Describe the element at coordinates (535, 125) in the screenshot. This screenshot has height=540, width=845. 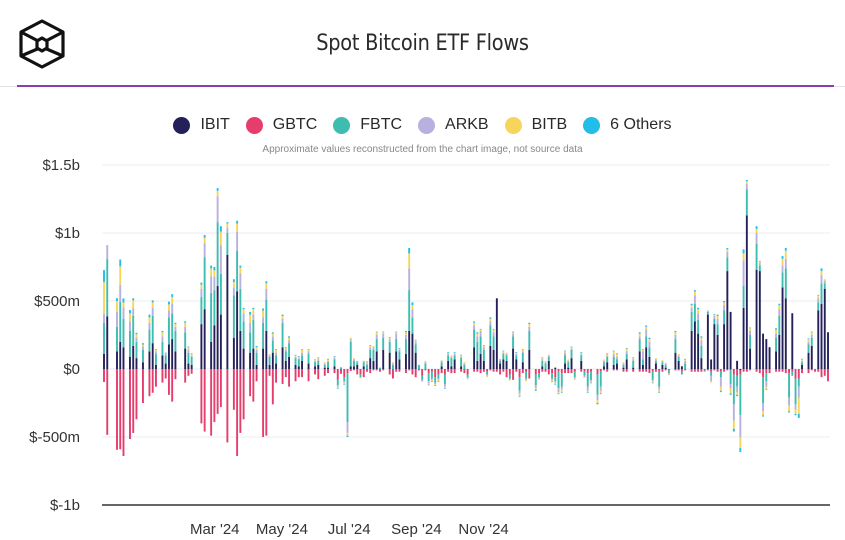
I see `legend-item-bitb: BITB` at that location.